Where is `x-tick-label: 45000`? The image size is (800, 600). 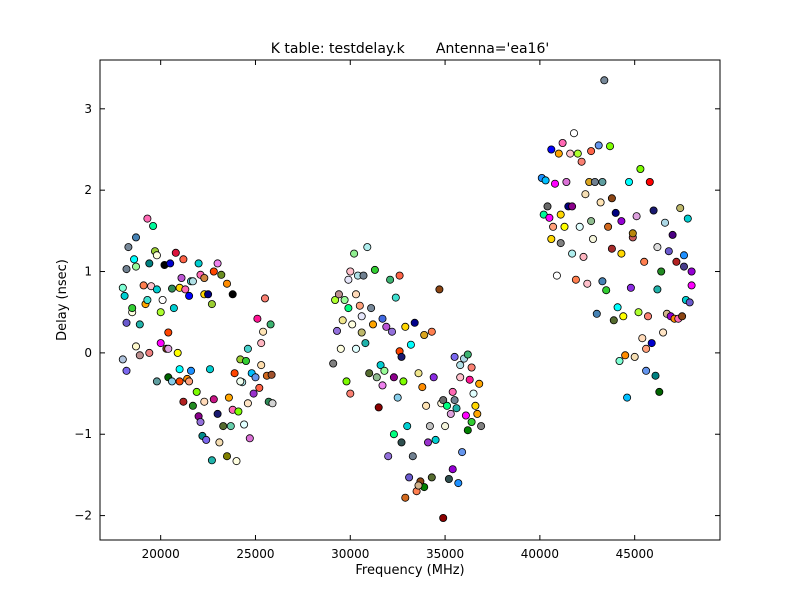
x-tick-label: 45000 is located at coordinates (635, 554).